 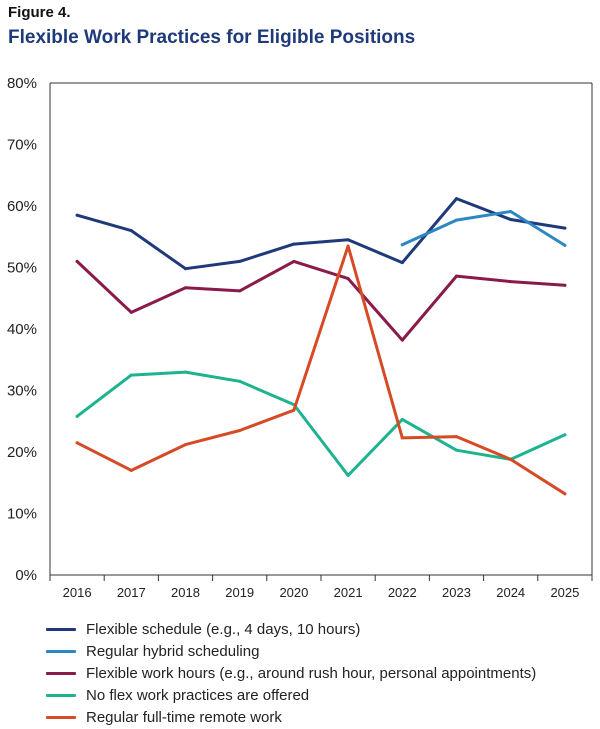 I want to click on x-tick-label: 2021, so click(x=348, y=592).